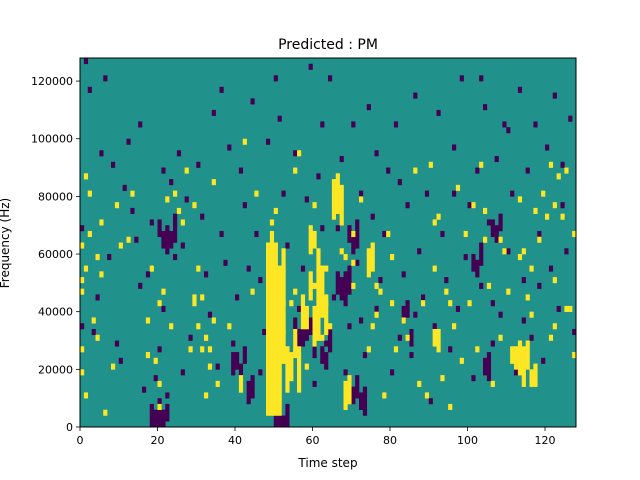 This screenshot has width=640, height=480. I want to click on x-tick-label: 80, so click(390, 440).